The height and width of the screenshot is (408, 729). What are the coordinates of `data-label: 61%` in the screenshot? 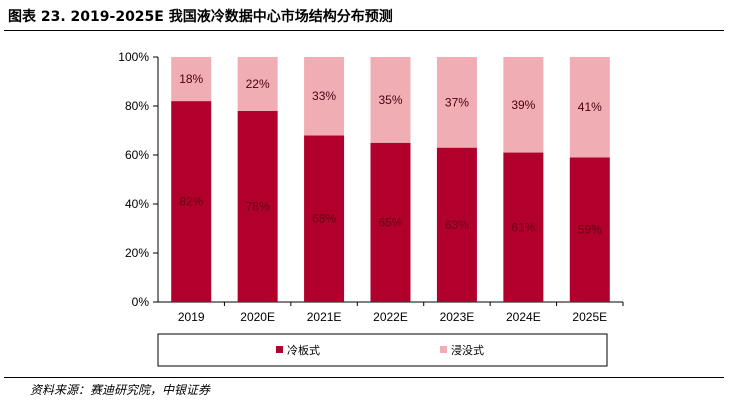 It's located at (523, 227).